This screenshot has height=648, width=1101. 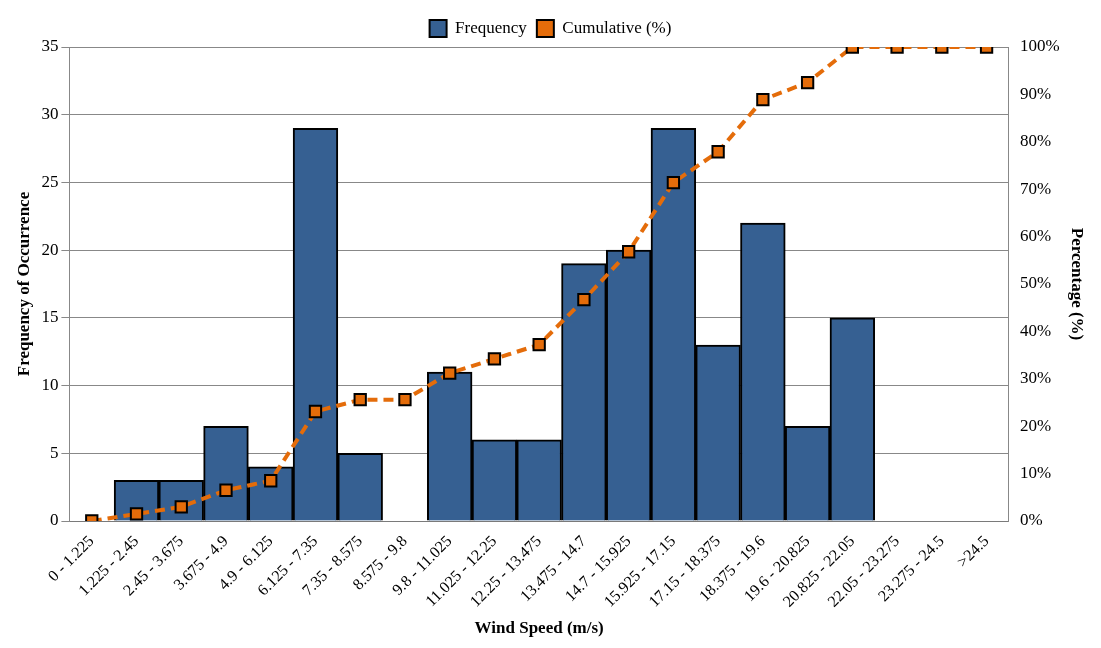 What do you see at coordinates (539, 628) in the screenshot?
I see `x-axis-title: Wind Speed (m/s)` at bounding box center [539, 628].